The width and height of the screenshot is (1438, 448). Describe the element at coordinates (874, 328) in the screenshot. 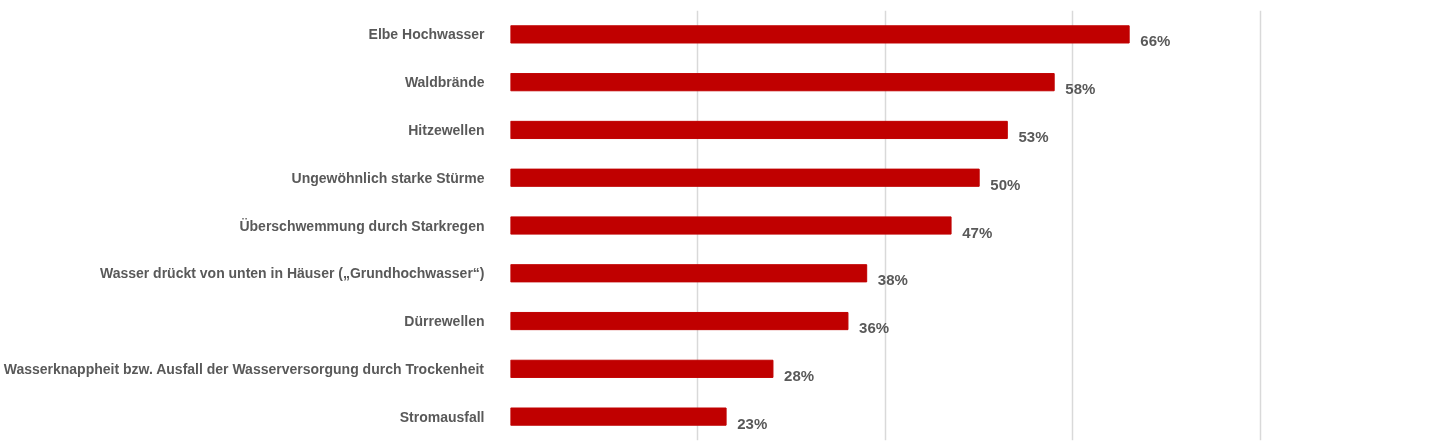

I see `data-label: 36%` at that location.